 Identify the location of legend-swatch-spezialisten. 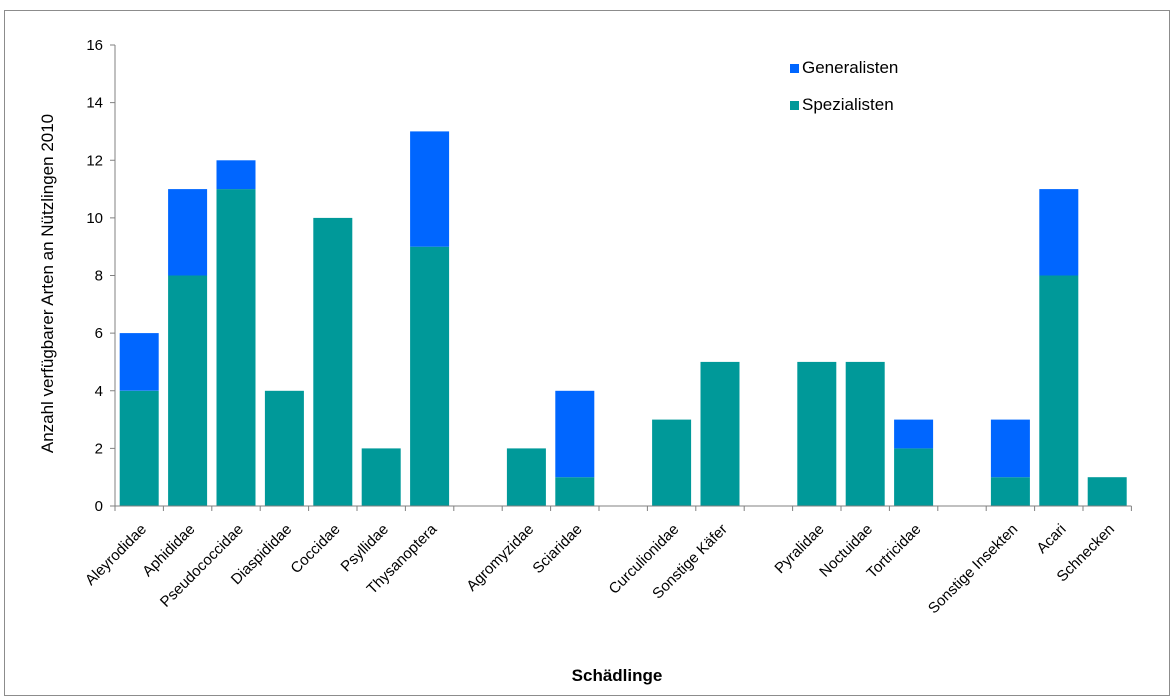
(794, 105).